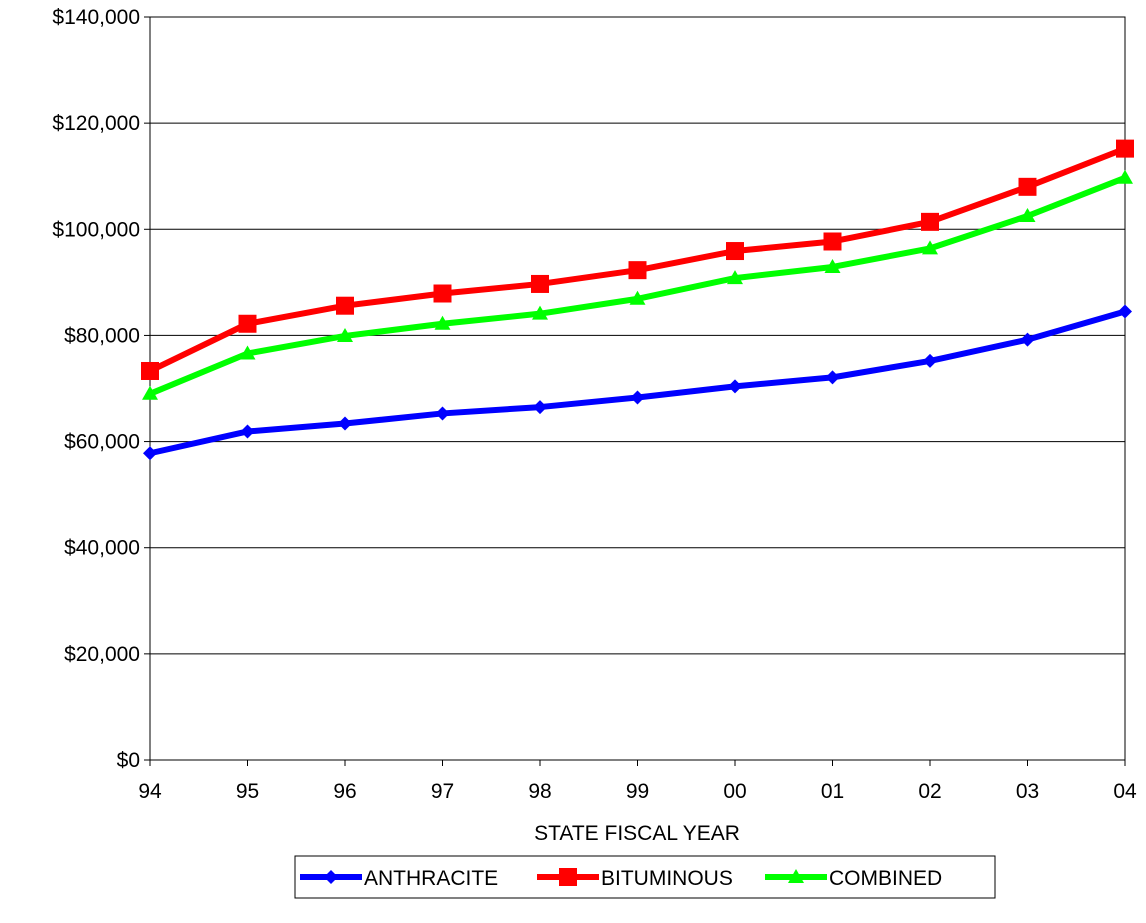 The width and height of the screenshot is (1146, 923). I want to click on legend-item-anthracite: ANTHRACITE, so click(399, 878).